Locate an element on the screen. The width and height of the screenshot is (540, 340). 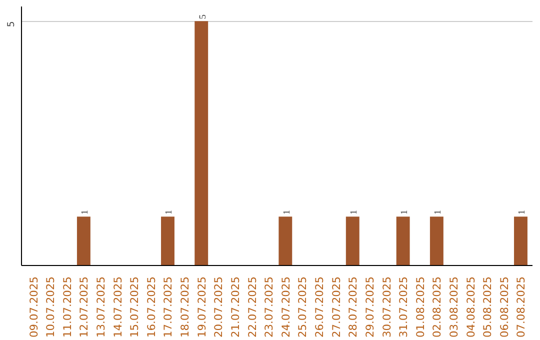
x-tick-label: 29.07.2025 is located at coordinates (369, 307).